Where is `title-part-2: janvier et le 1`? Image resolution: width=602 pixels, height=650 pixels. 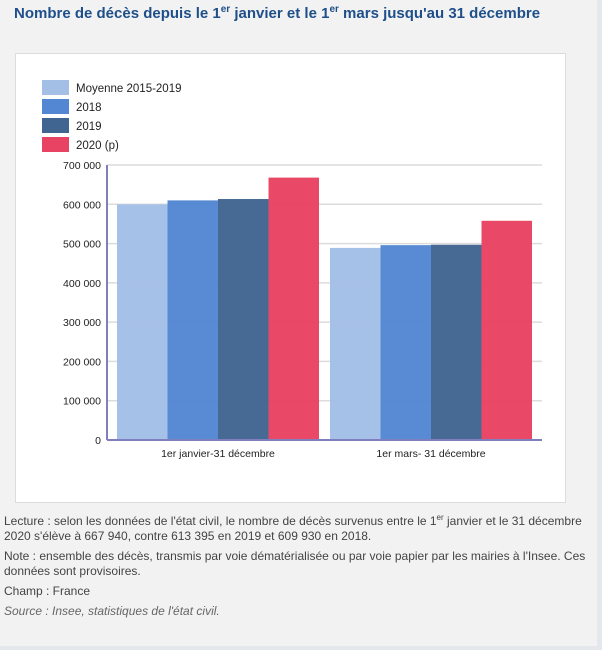
title-part-2: janvier et le 1 is located at coordinates (280, 13).